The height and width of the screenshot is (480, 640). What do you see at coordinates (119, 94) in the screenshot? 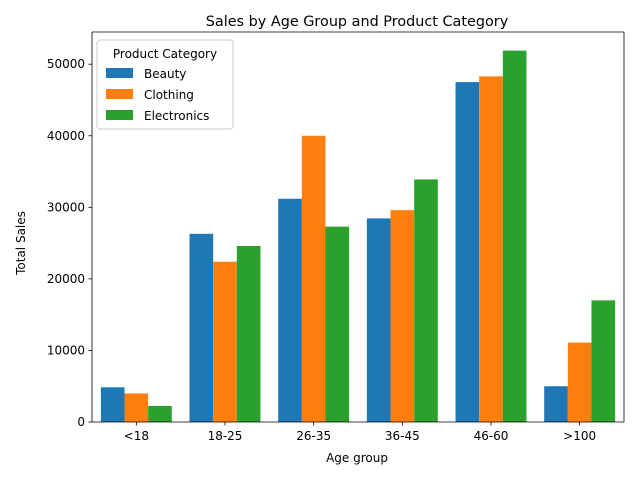
I see `legend-swatch-clothing` at bounding box center [119, 94].